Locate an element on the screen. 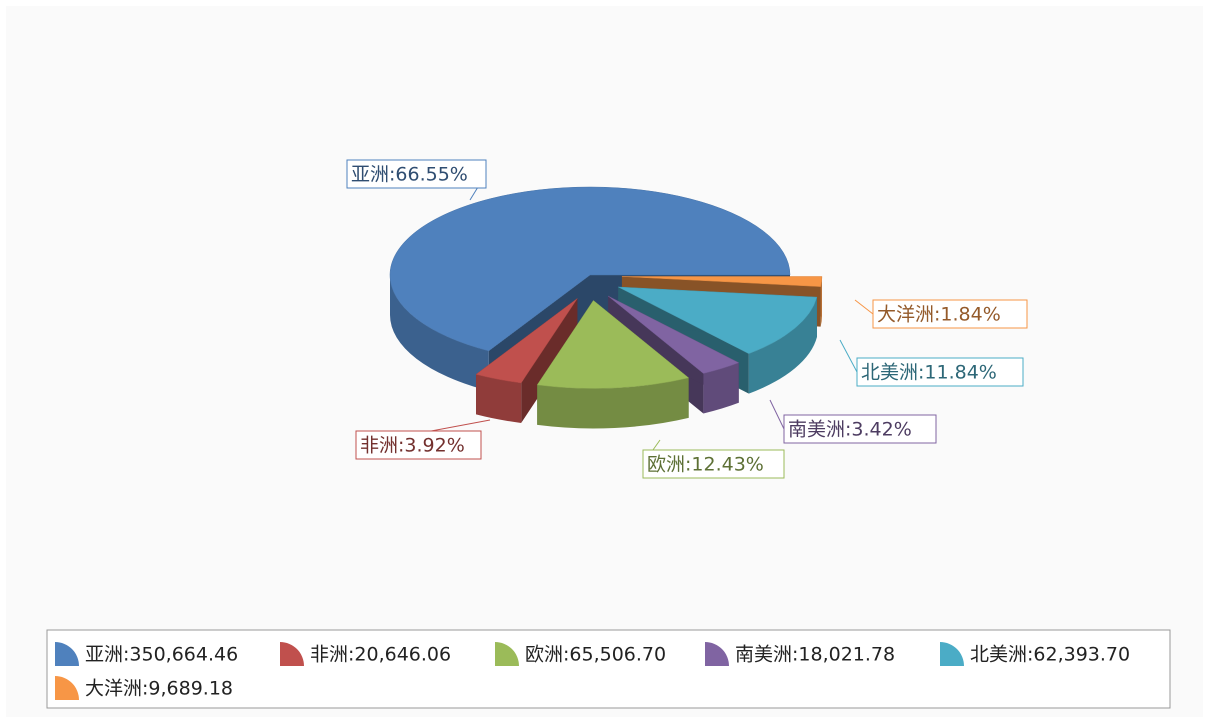 This screenshot has width=1209, height=727. legend-label: 大洋洲:9,689.18 is located at coordinates (159, 689).